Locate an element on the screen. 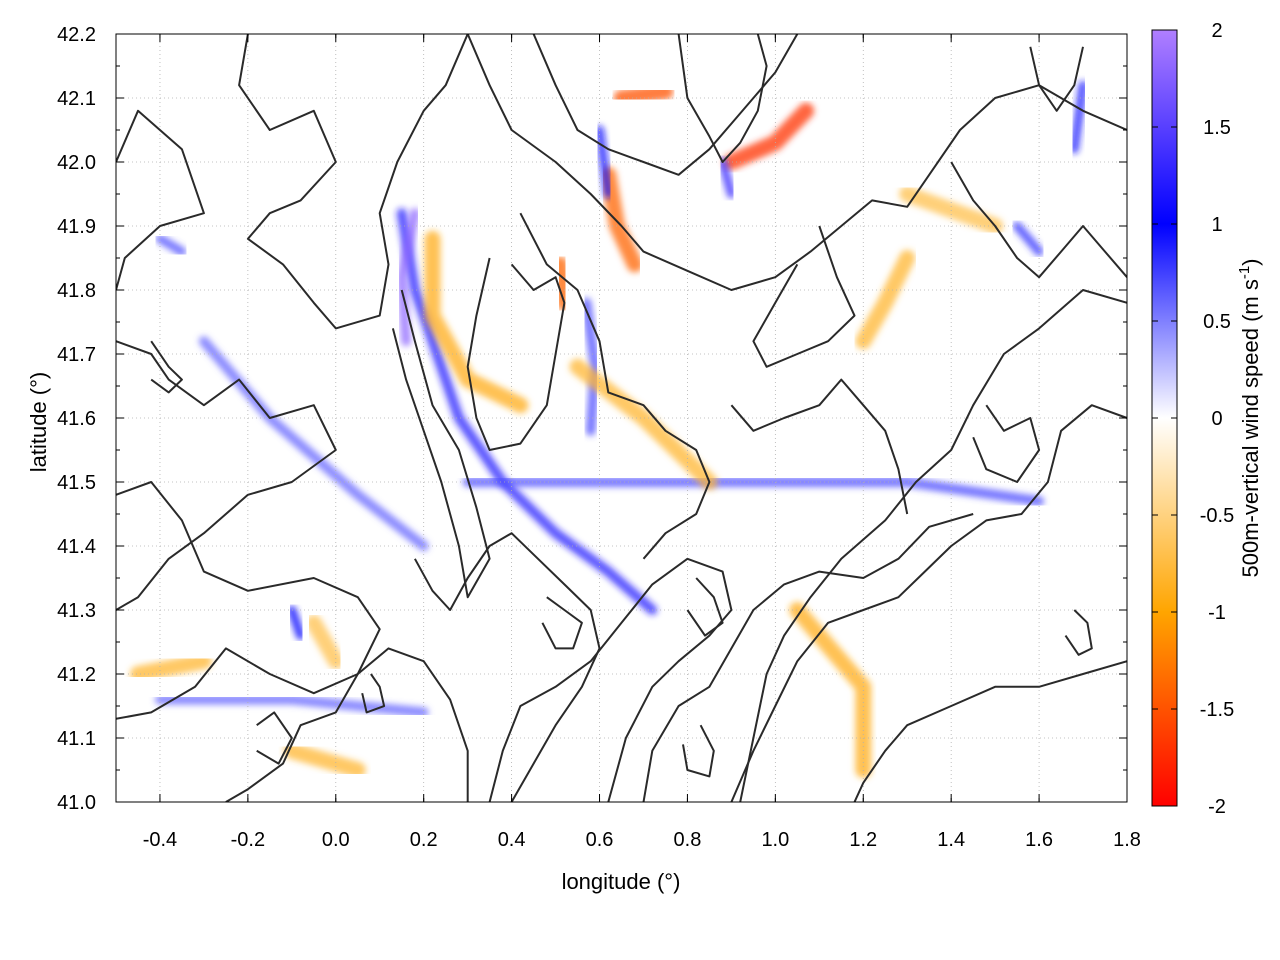 This screenshot has width=1280, height=960. x-tick-label-7: 1.0 is located at coordinates (775, 840).